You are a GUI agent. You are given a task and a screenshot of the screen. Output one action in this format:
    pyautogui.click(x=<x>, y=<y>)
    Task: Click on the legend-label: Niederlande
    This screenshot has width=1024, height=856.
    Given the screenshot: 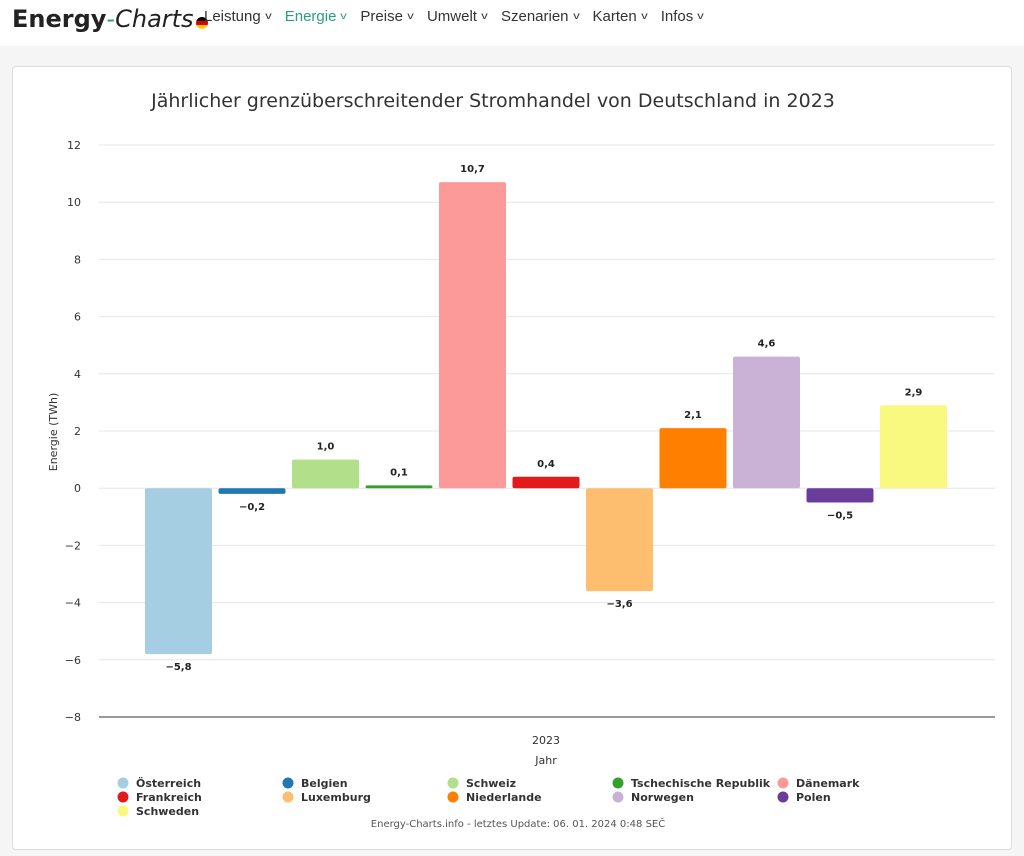 What is the action you would take?
    pyautogui.click(x=504, y=797)
    